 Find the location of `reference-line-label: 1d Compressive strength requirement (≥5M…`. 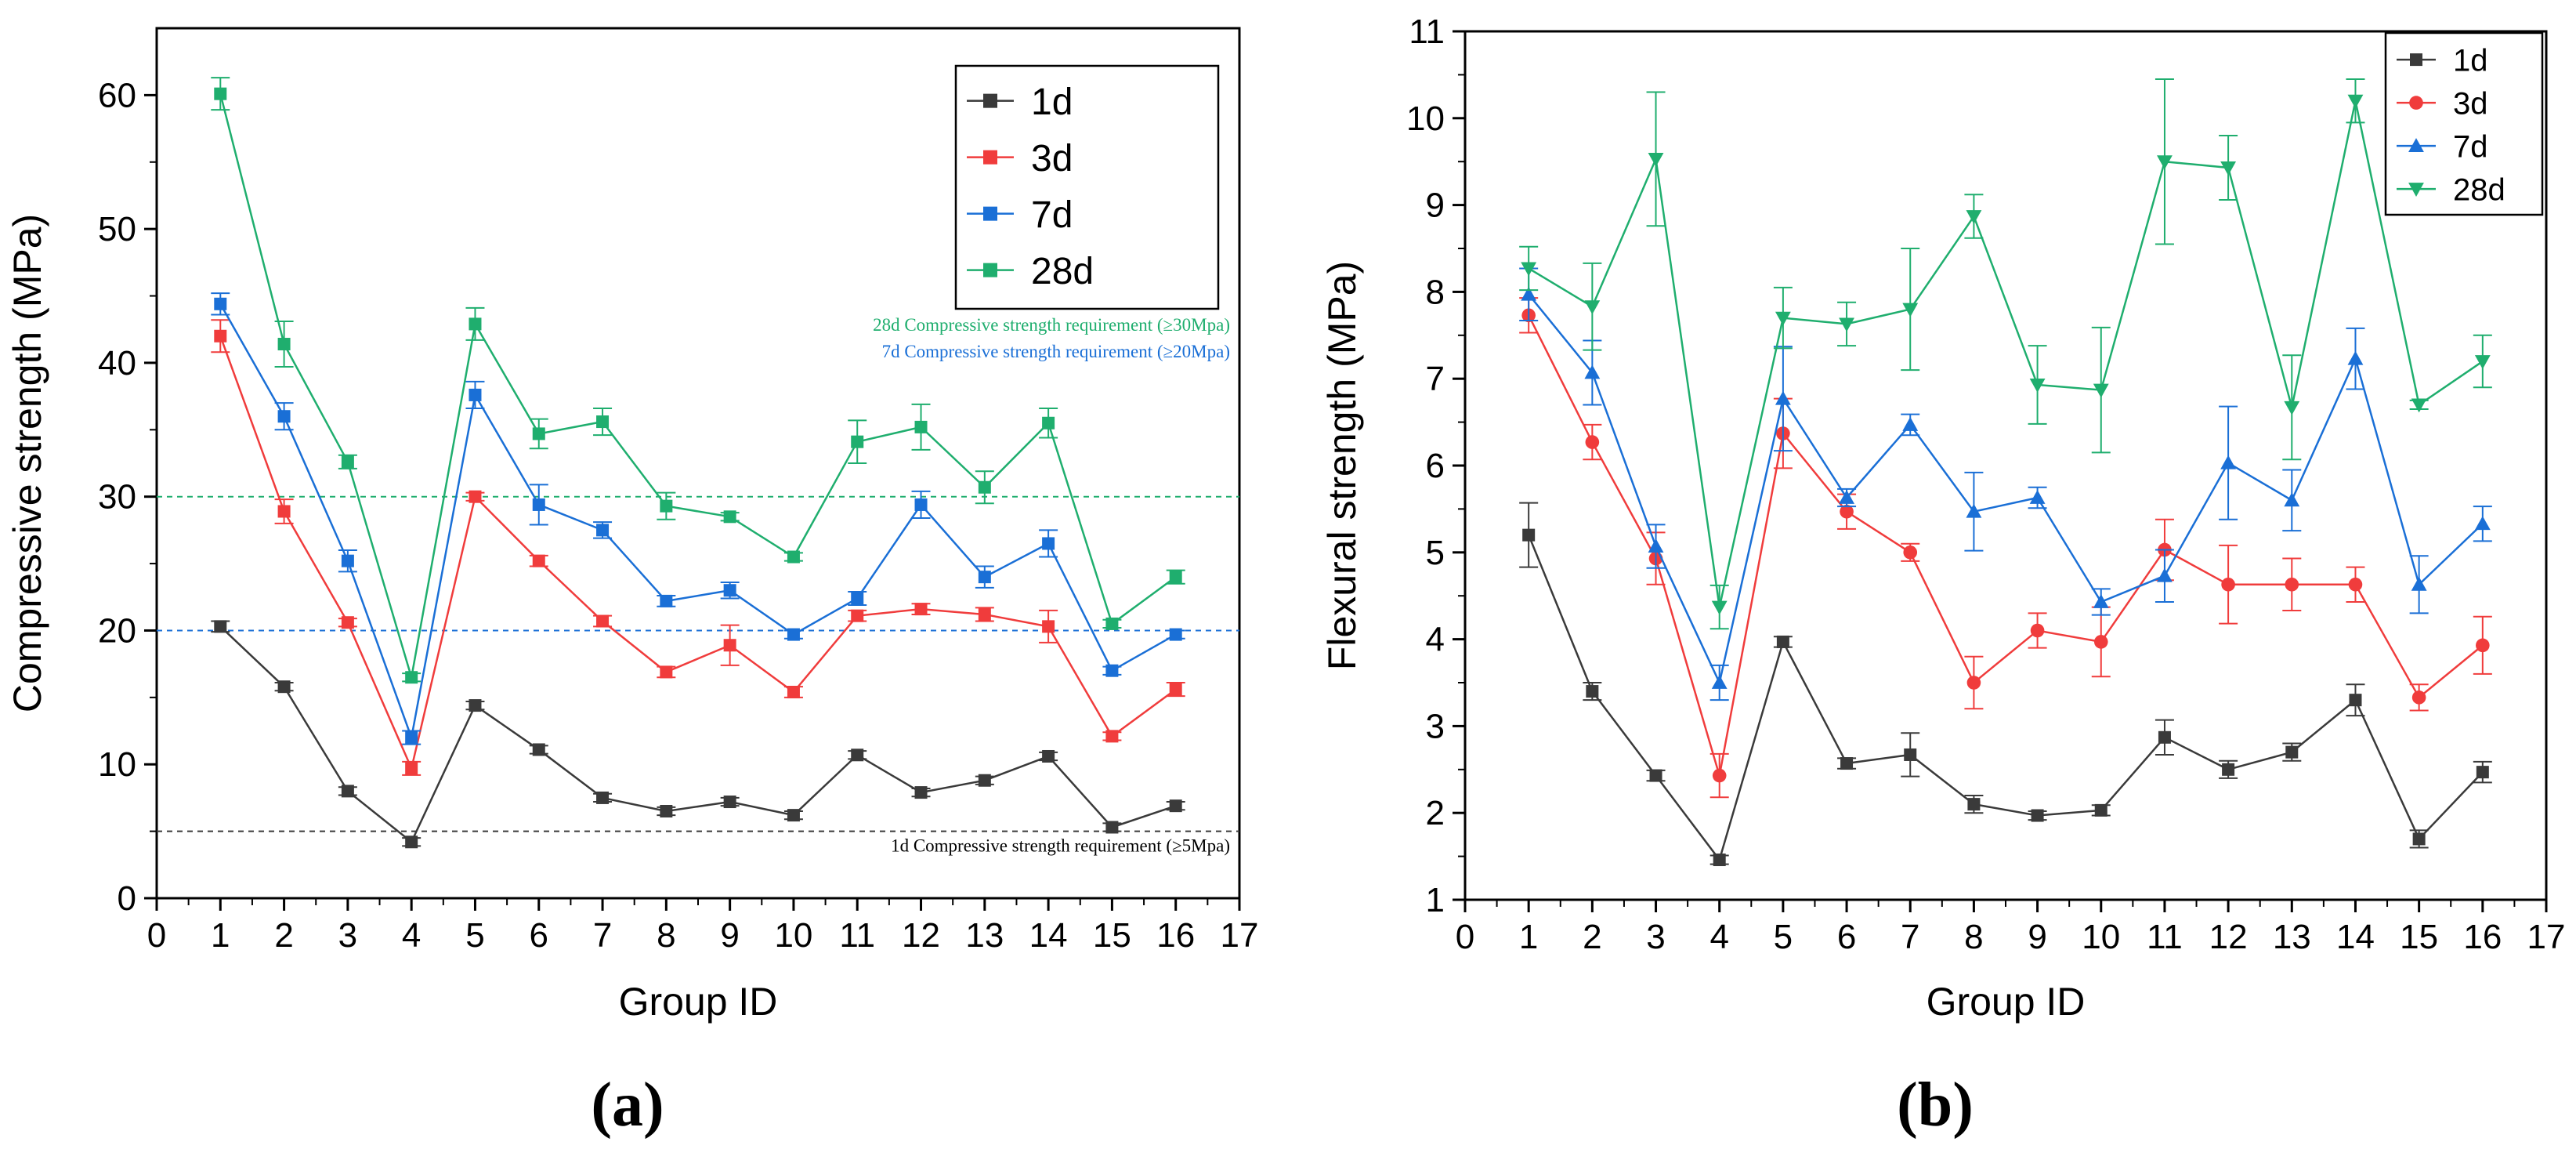

reference-line-label: 1d Compressive strength requirement (≥5M… is located at coordinates (1060, 846).